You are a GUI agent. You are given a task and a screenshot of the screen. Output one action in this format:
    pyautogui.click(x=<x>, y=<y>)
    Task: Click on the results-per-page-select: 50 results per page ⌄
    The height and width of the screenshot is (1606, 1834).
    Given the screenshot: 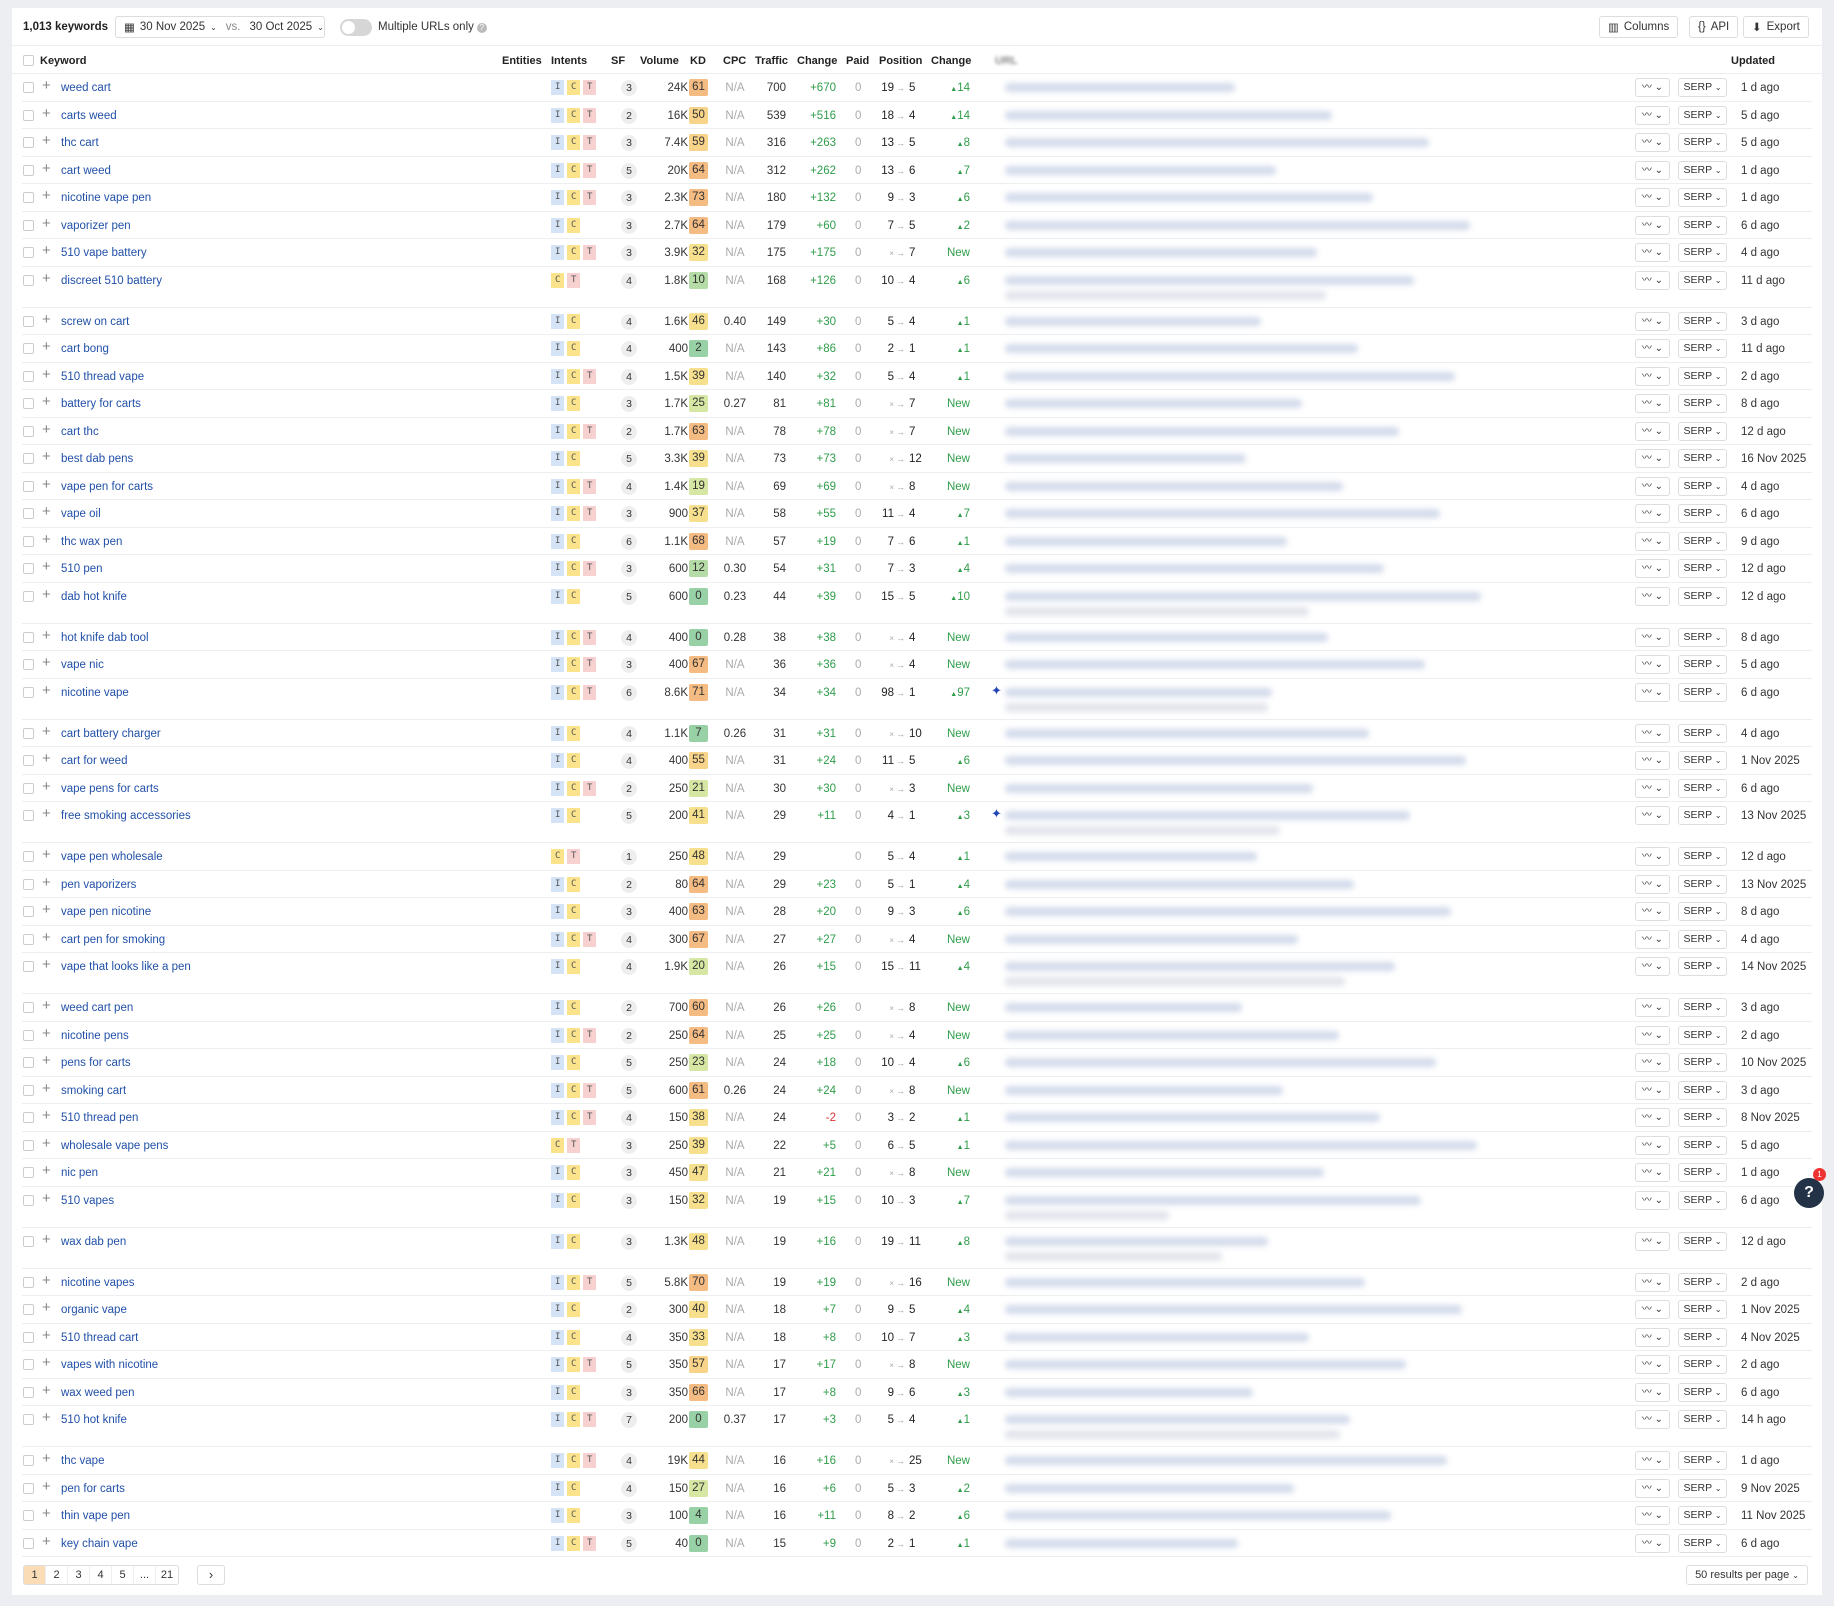 What is the action you would take?
    pyautogui.click(x=1747, y=1575)
    